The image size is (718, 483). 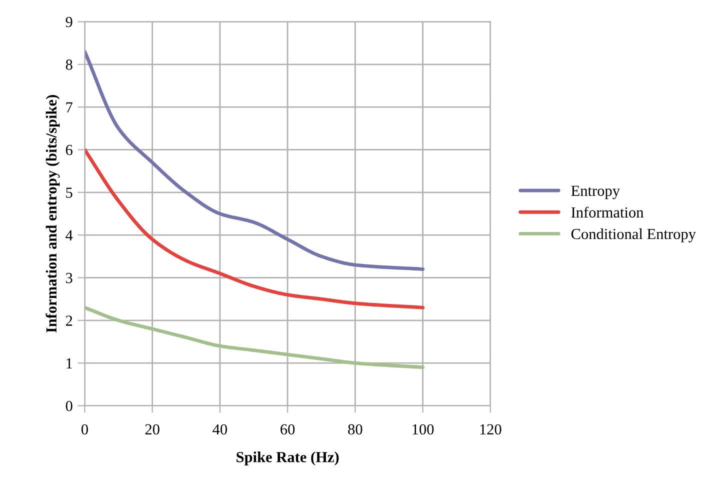 I want to click on y-tick-label: 6, so click(x=69, y=150).